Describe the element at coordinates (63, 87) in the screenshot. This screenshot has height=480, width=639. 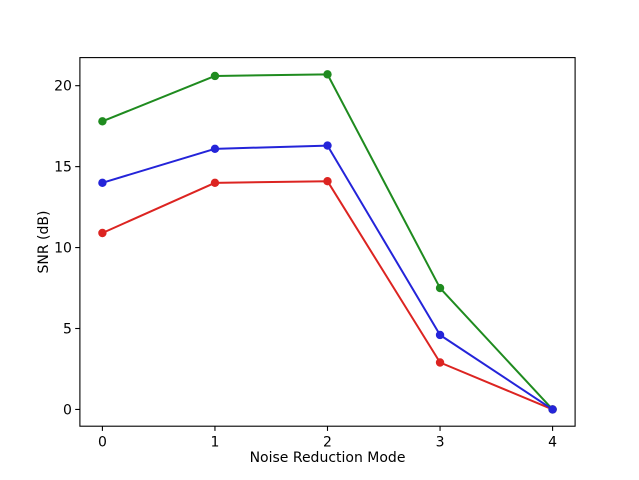
I see `y-tick-label: 20` at that location.